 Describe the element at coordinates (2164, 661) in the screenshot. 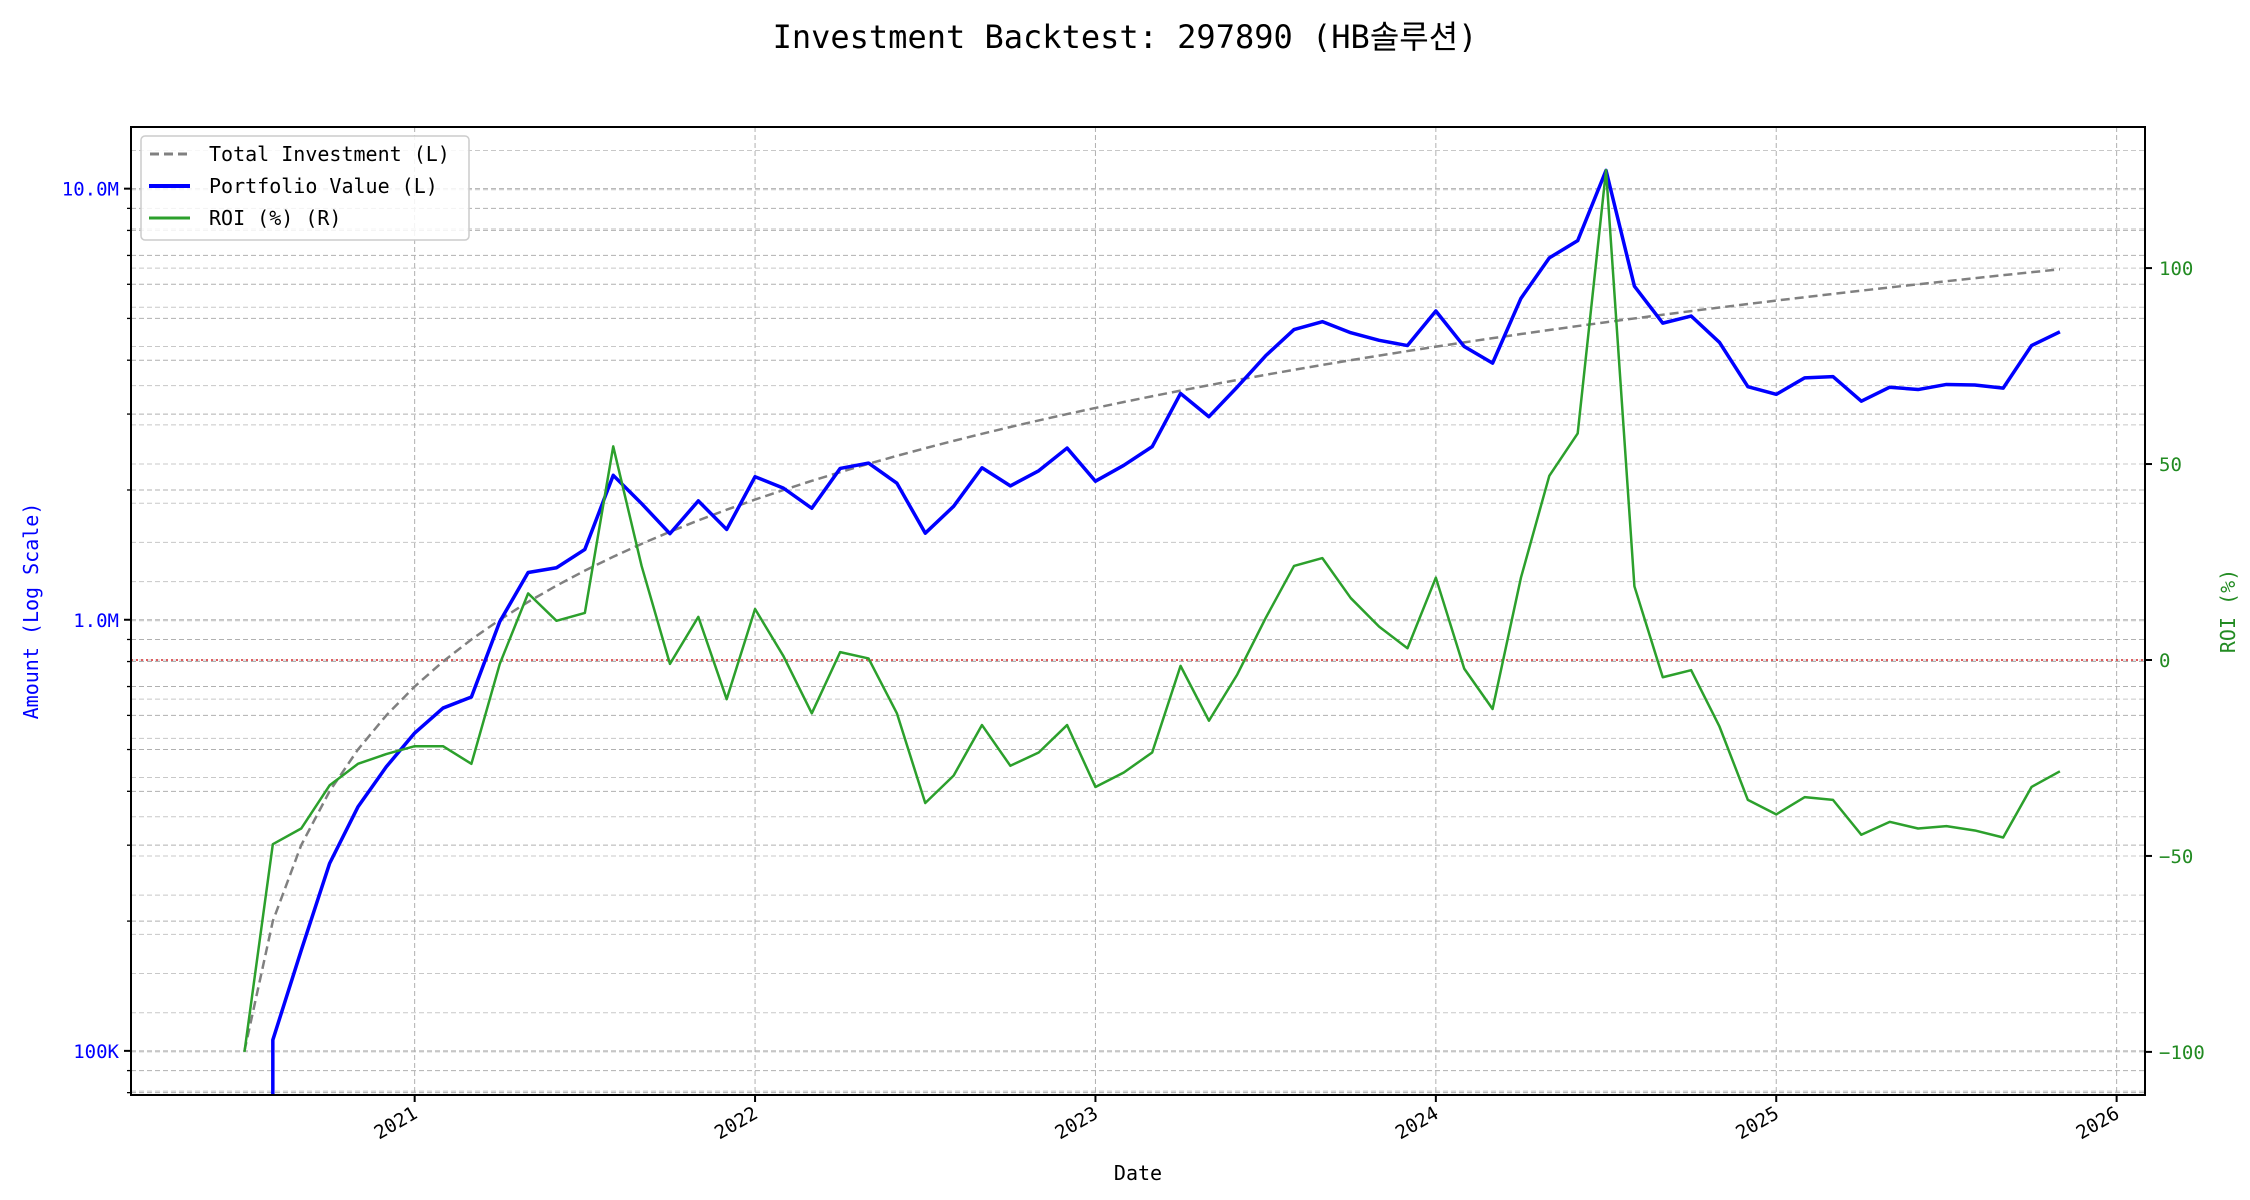

I see `right-tick-label: 0` at that location.